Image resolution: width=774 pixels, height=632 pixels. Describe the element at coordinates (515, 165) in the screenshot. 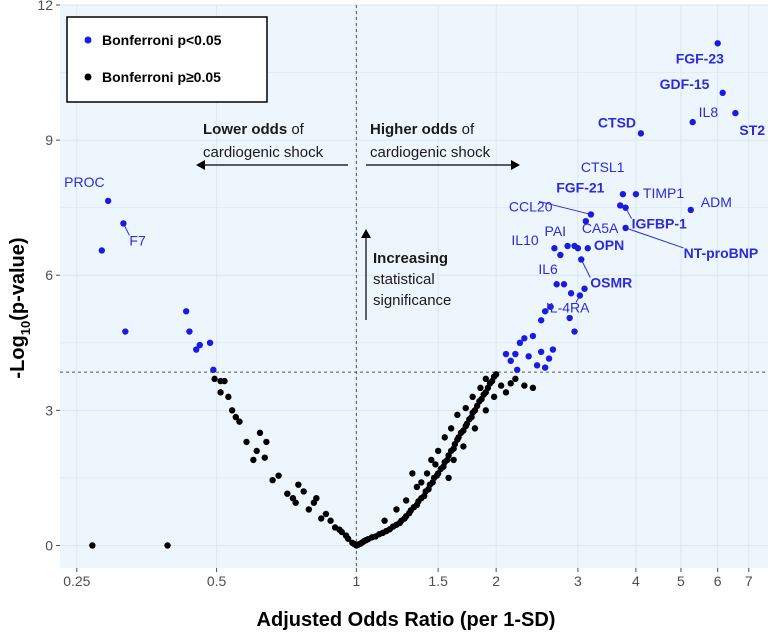

I see `higher-odds-arrowhead` at that location.